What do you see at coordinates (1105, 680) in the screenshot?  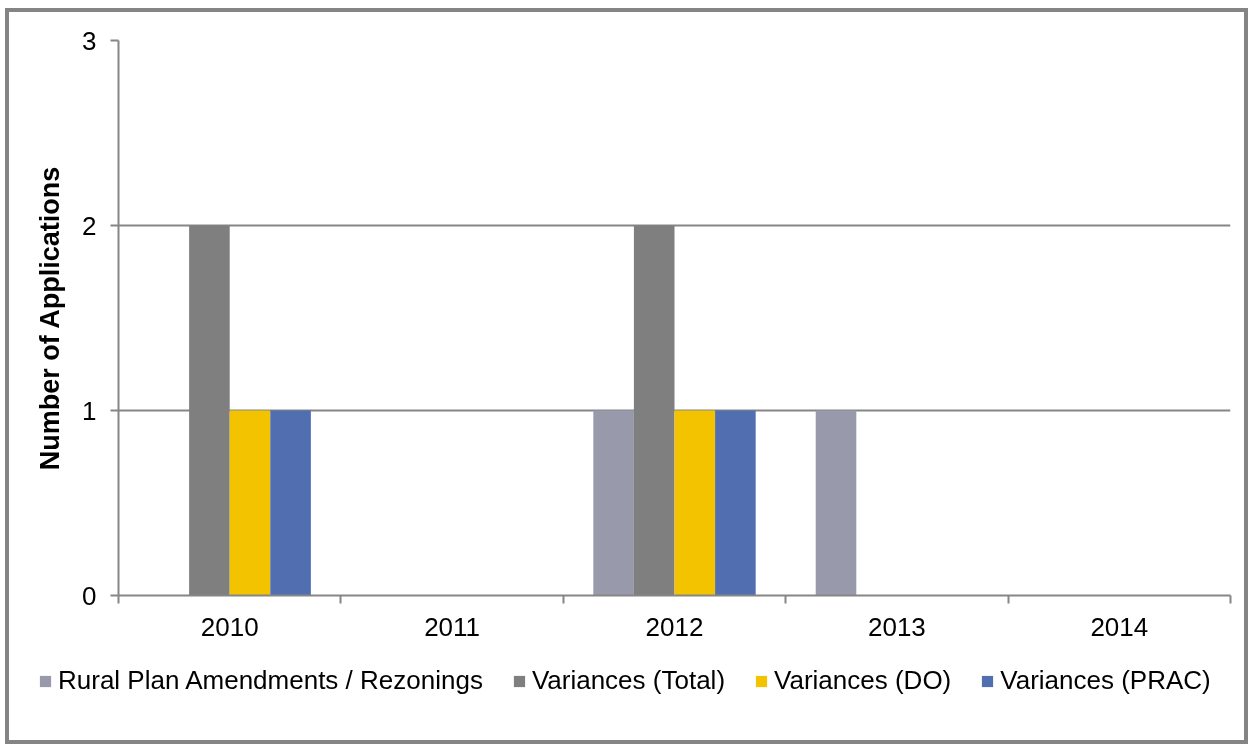 I see `legend-label: Variances (PRAC)` at bounding box center [1105, 680].